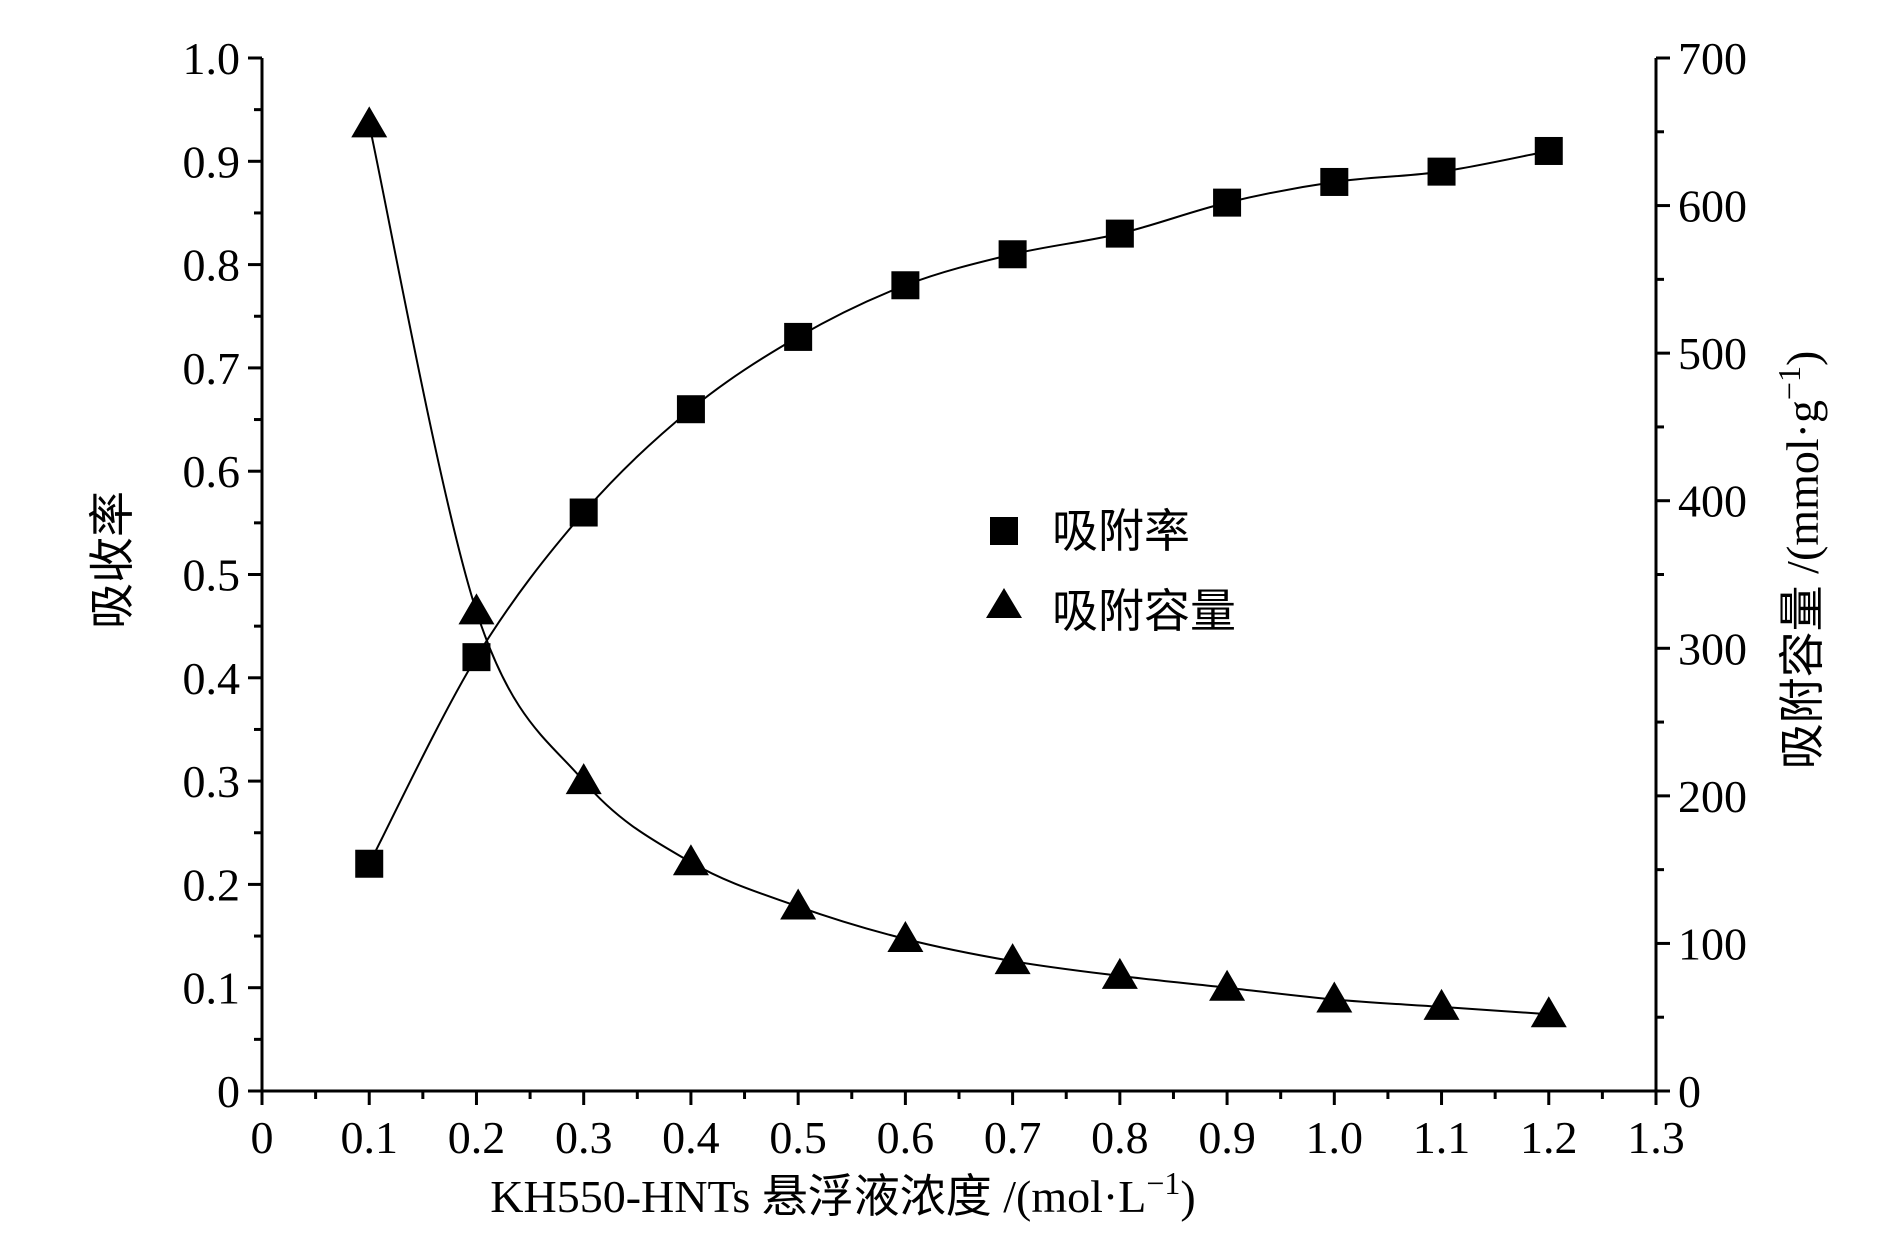 This screenshot has height=1252, width=1890. I want to click on legend-square-marker, so click(1004, 531).